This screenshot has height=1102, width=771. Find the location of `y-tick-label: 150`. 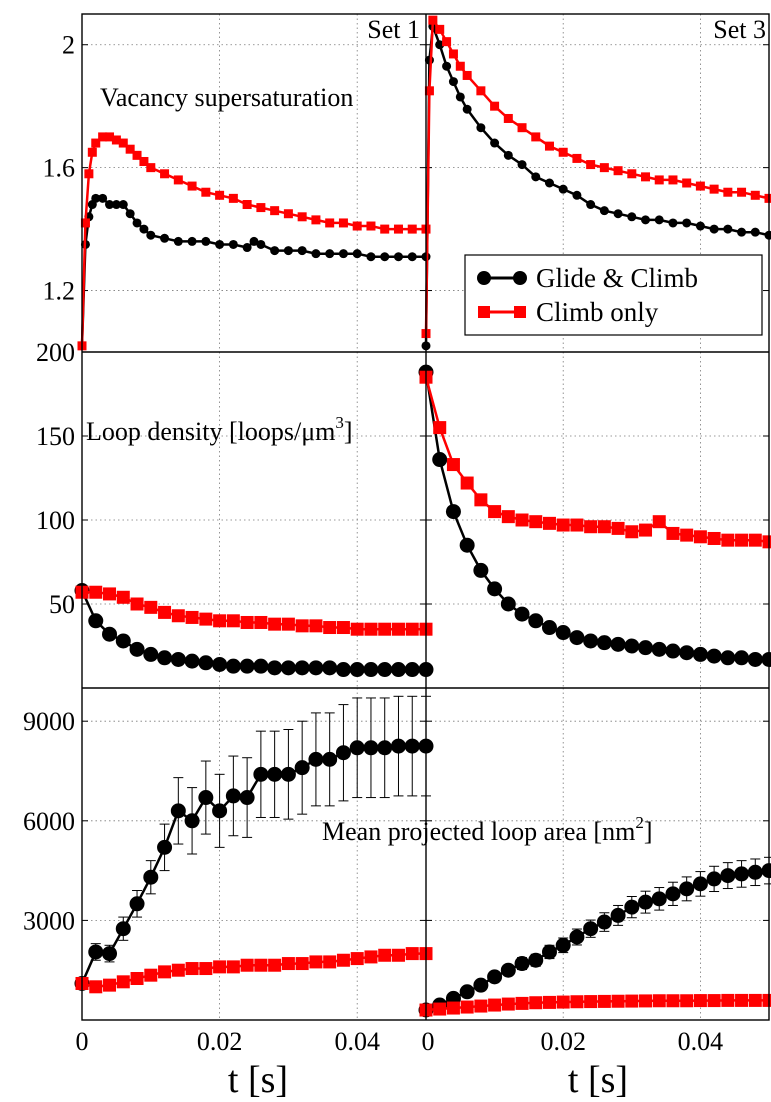

y-tick-label: 150 is located at coordinates (55, 436).